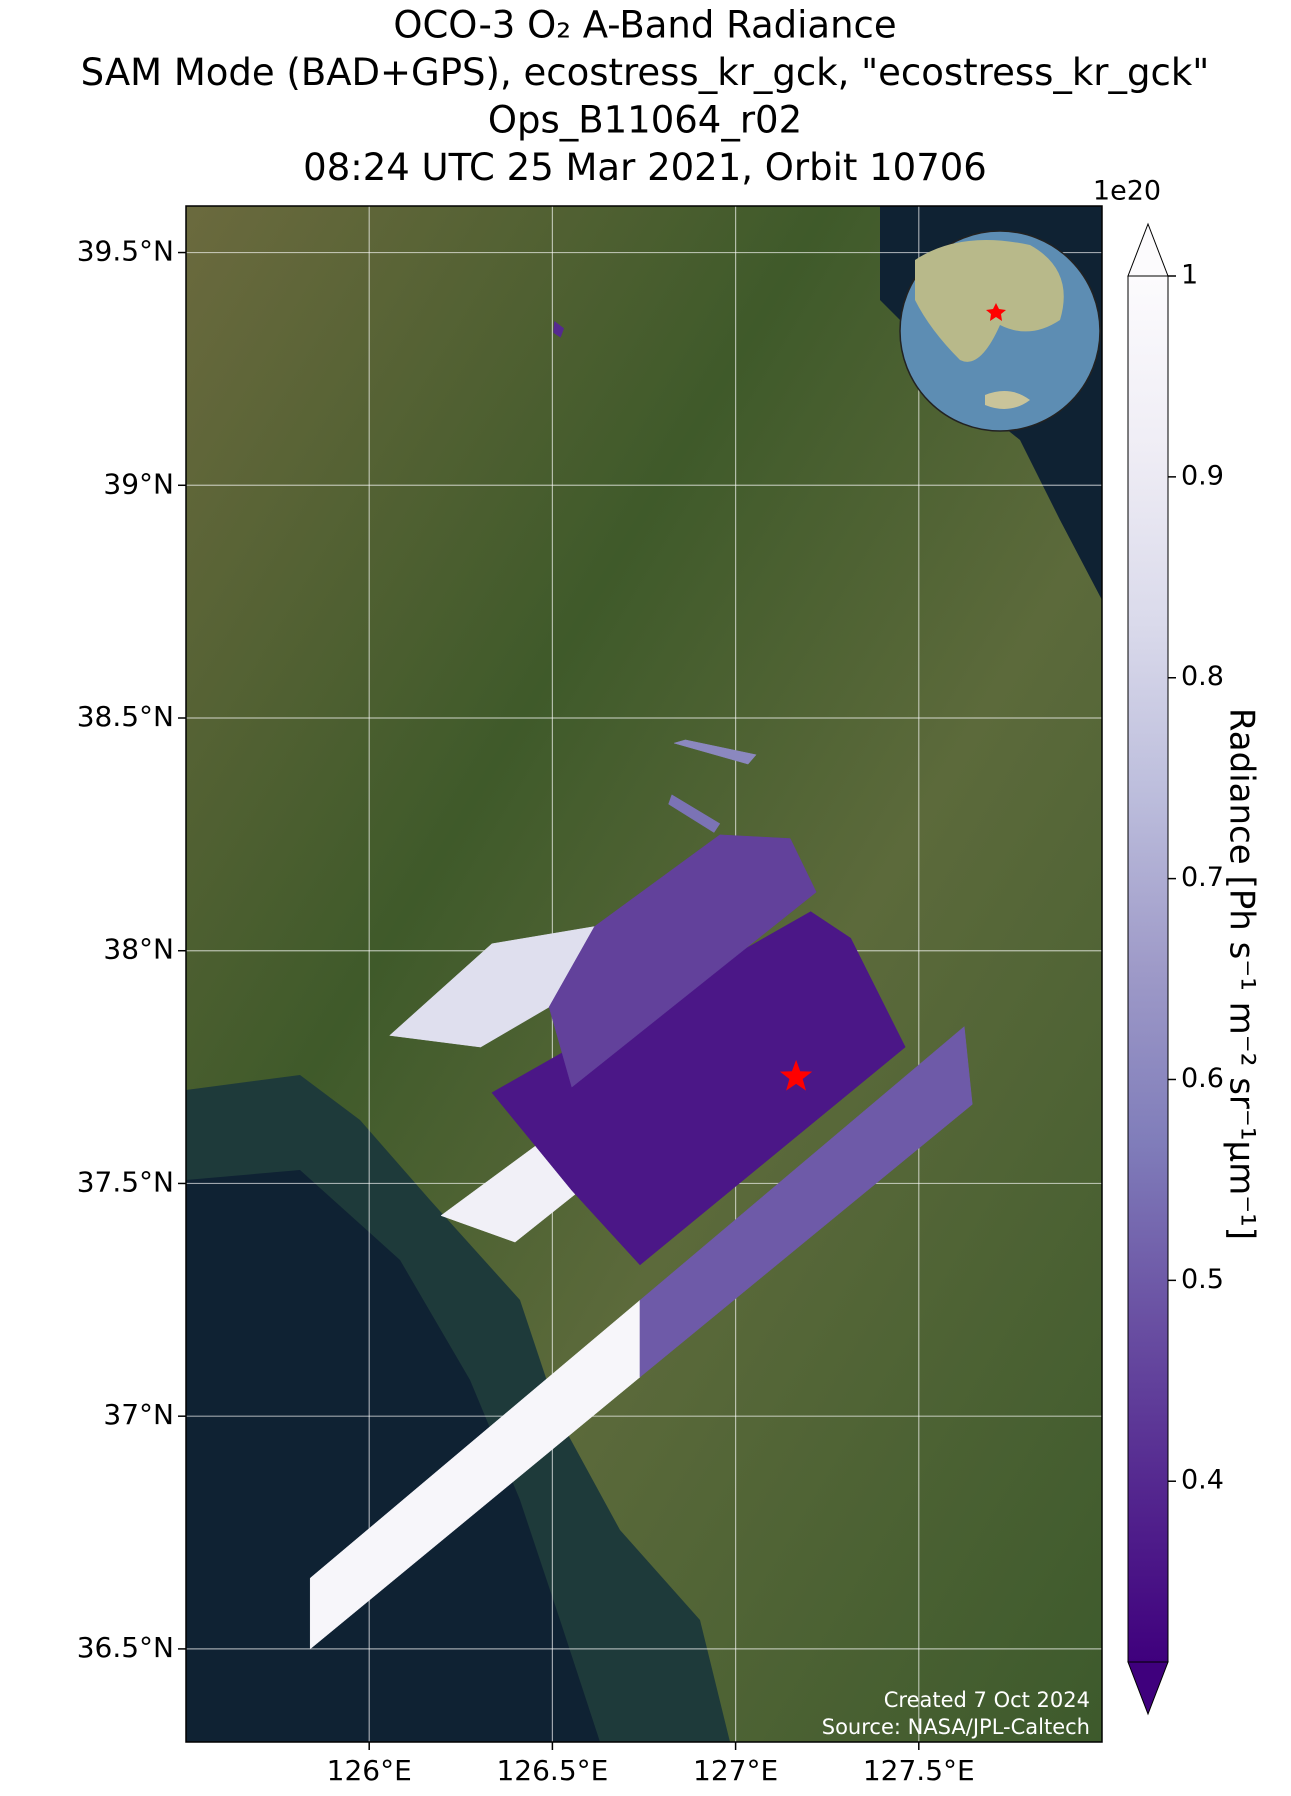  What do you see at coordinates (1202, 877) in the screenshot?
I see `colorbar-tick-label: 0.7` at bounding box center [1202, 877].